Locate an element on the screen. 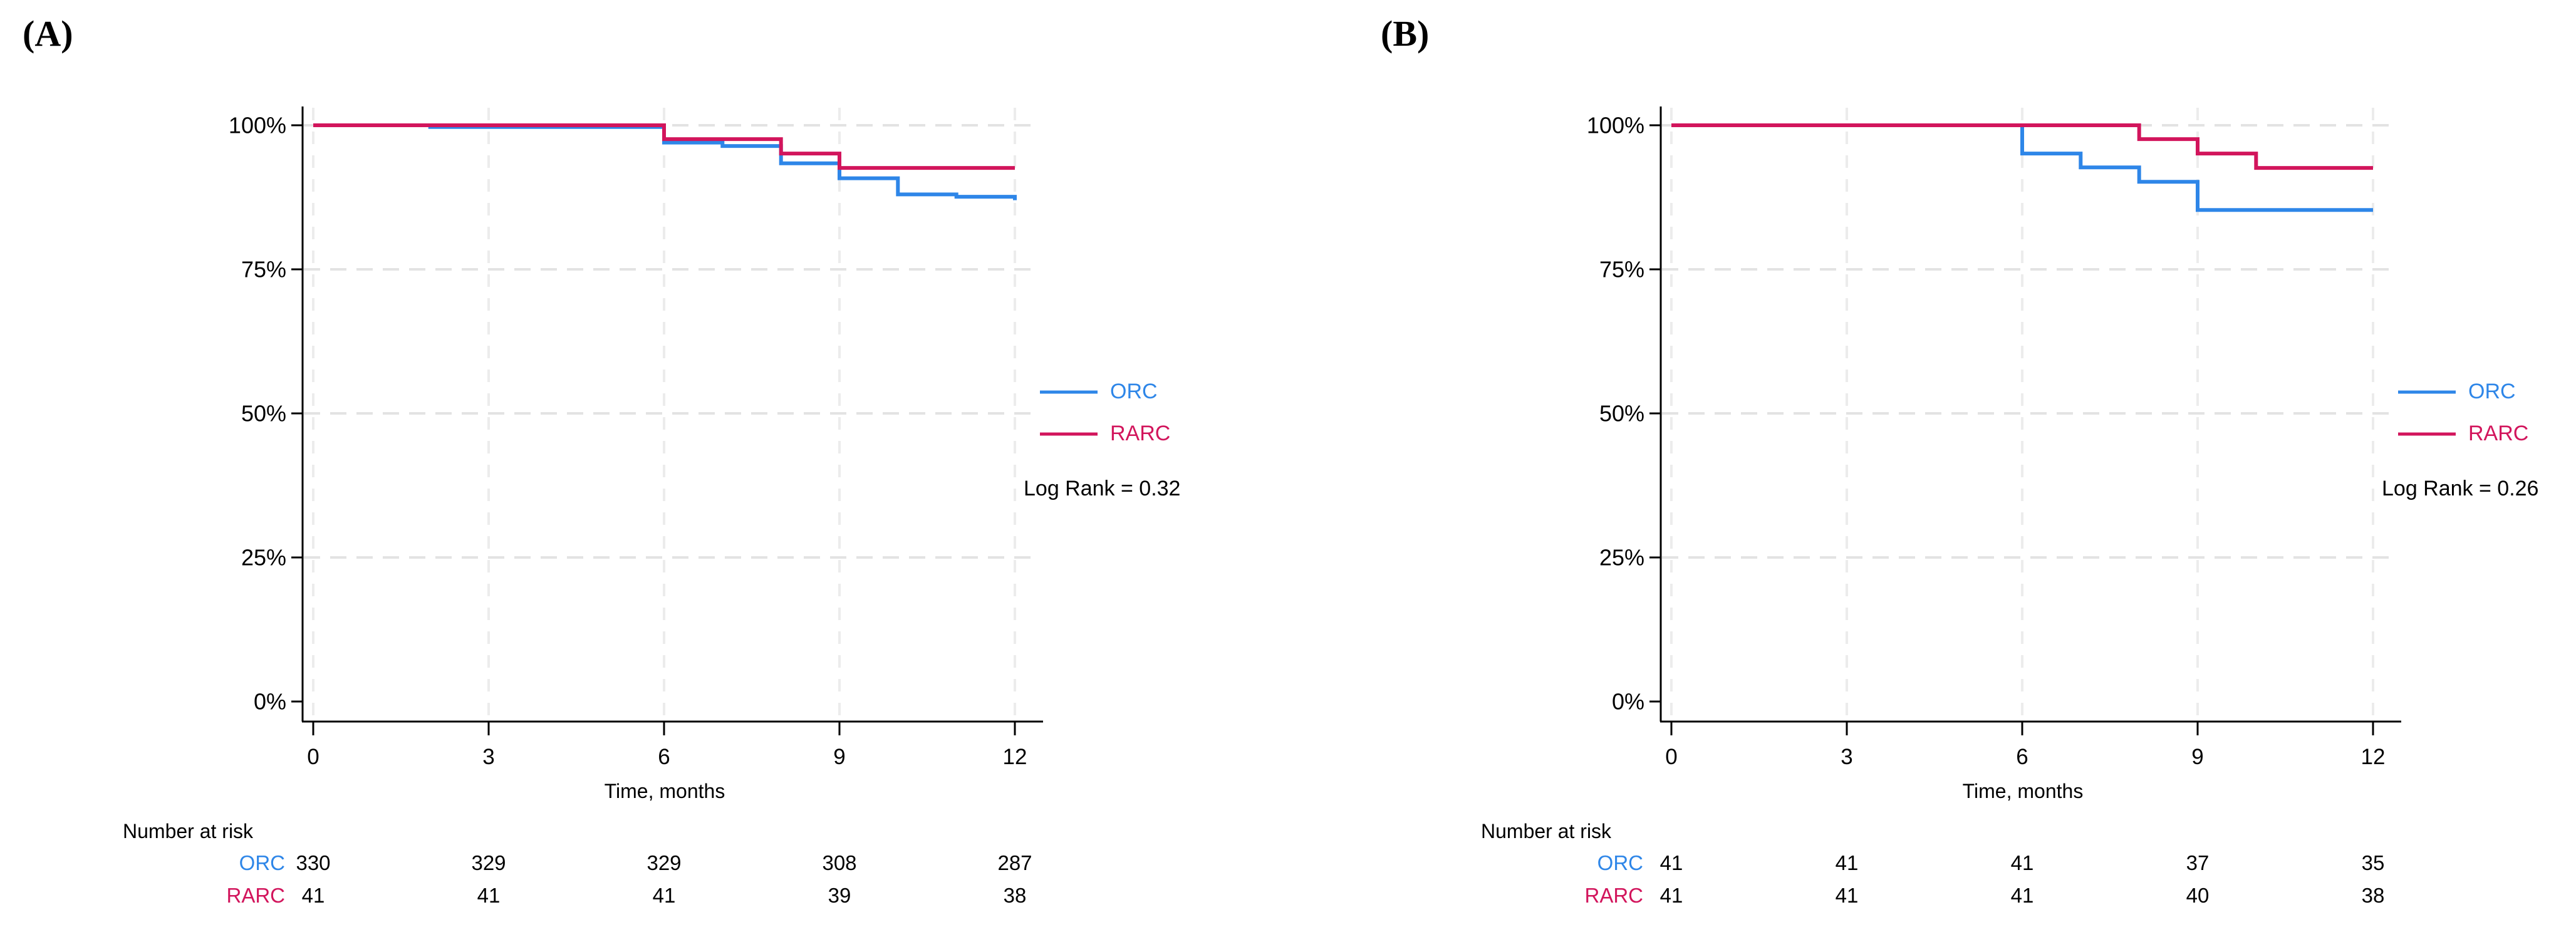 Image resolution: width=2576 pixels, height=927 pixels. risk-count-orc-b: 35 is located at coordinates (2373, 862).